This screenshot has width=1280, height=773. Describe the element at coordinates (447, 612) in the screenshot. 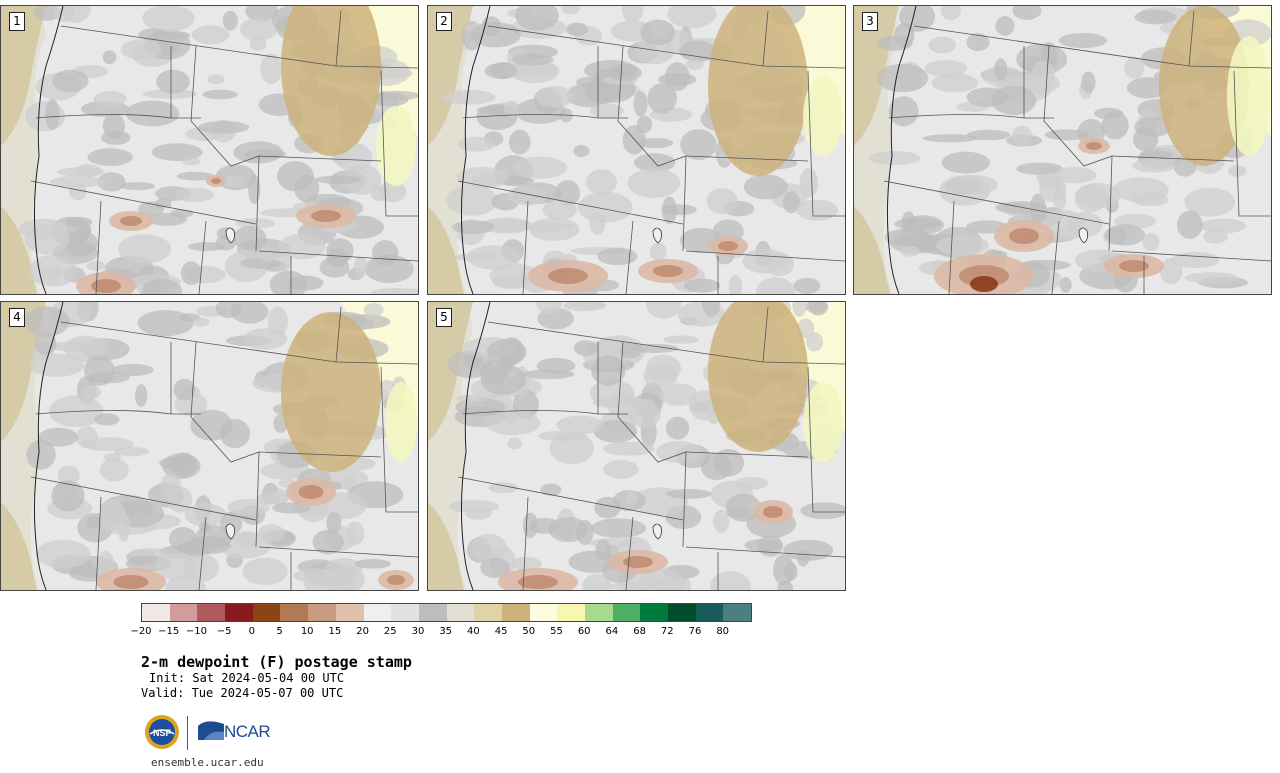

I see `colorbar` at that location.